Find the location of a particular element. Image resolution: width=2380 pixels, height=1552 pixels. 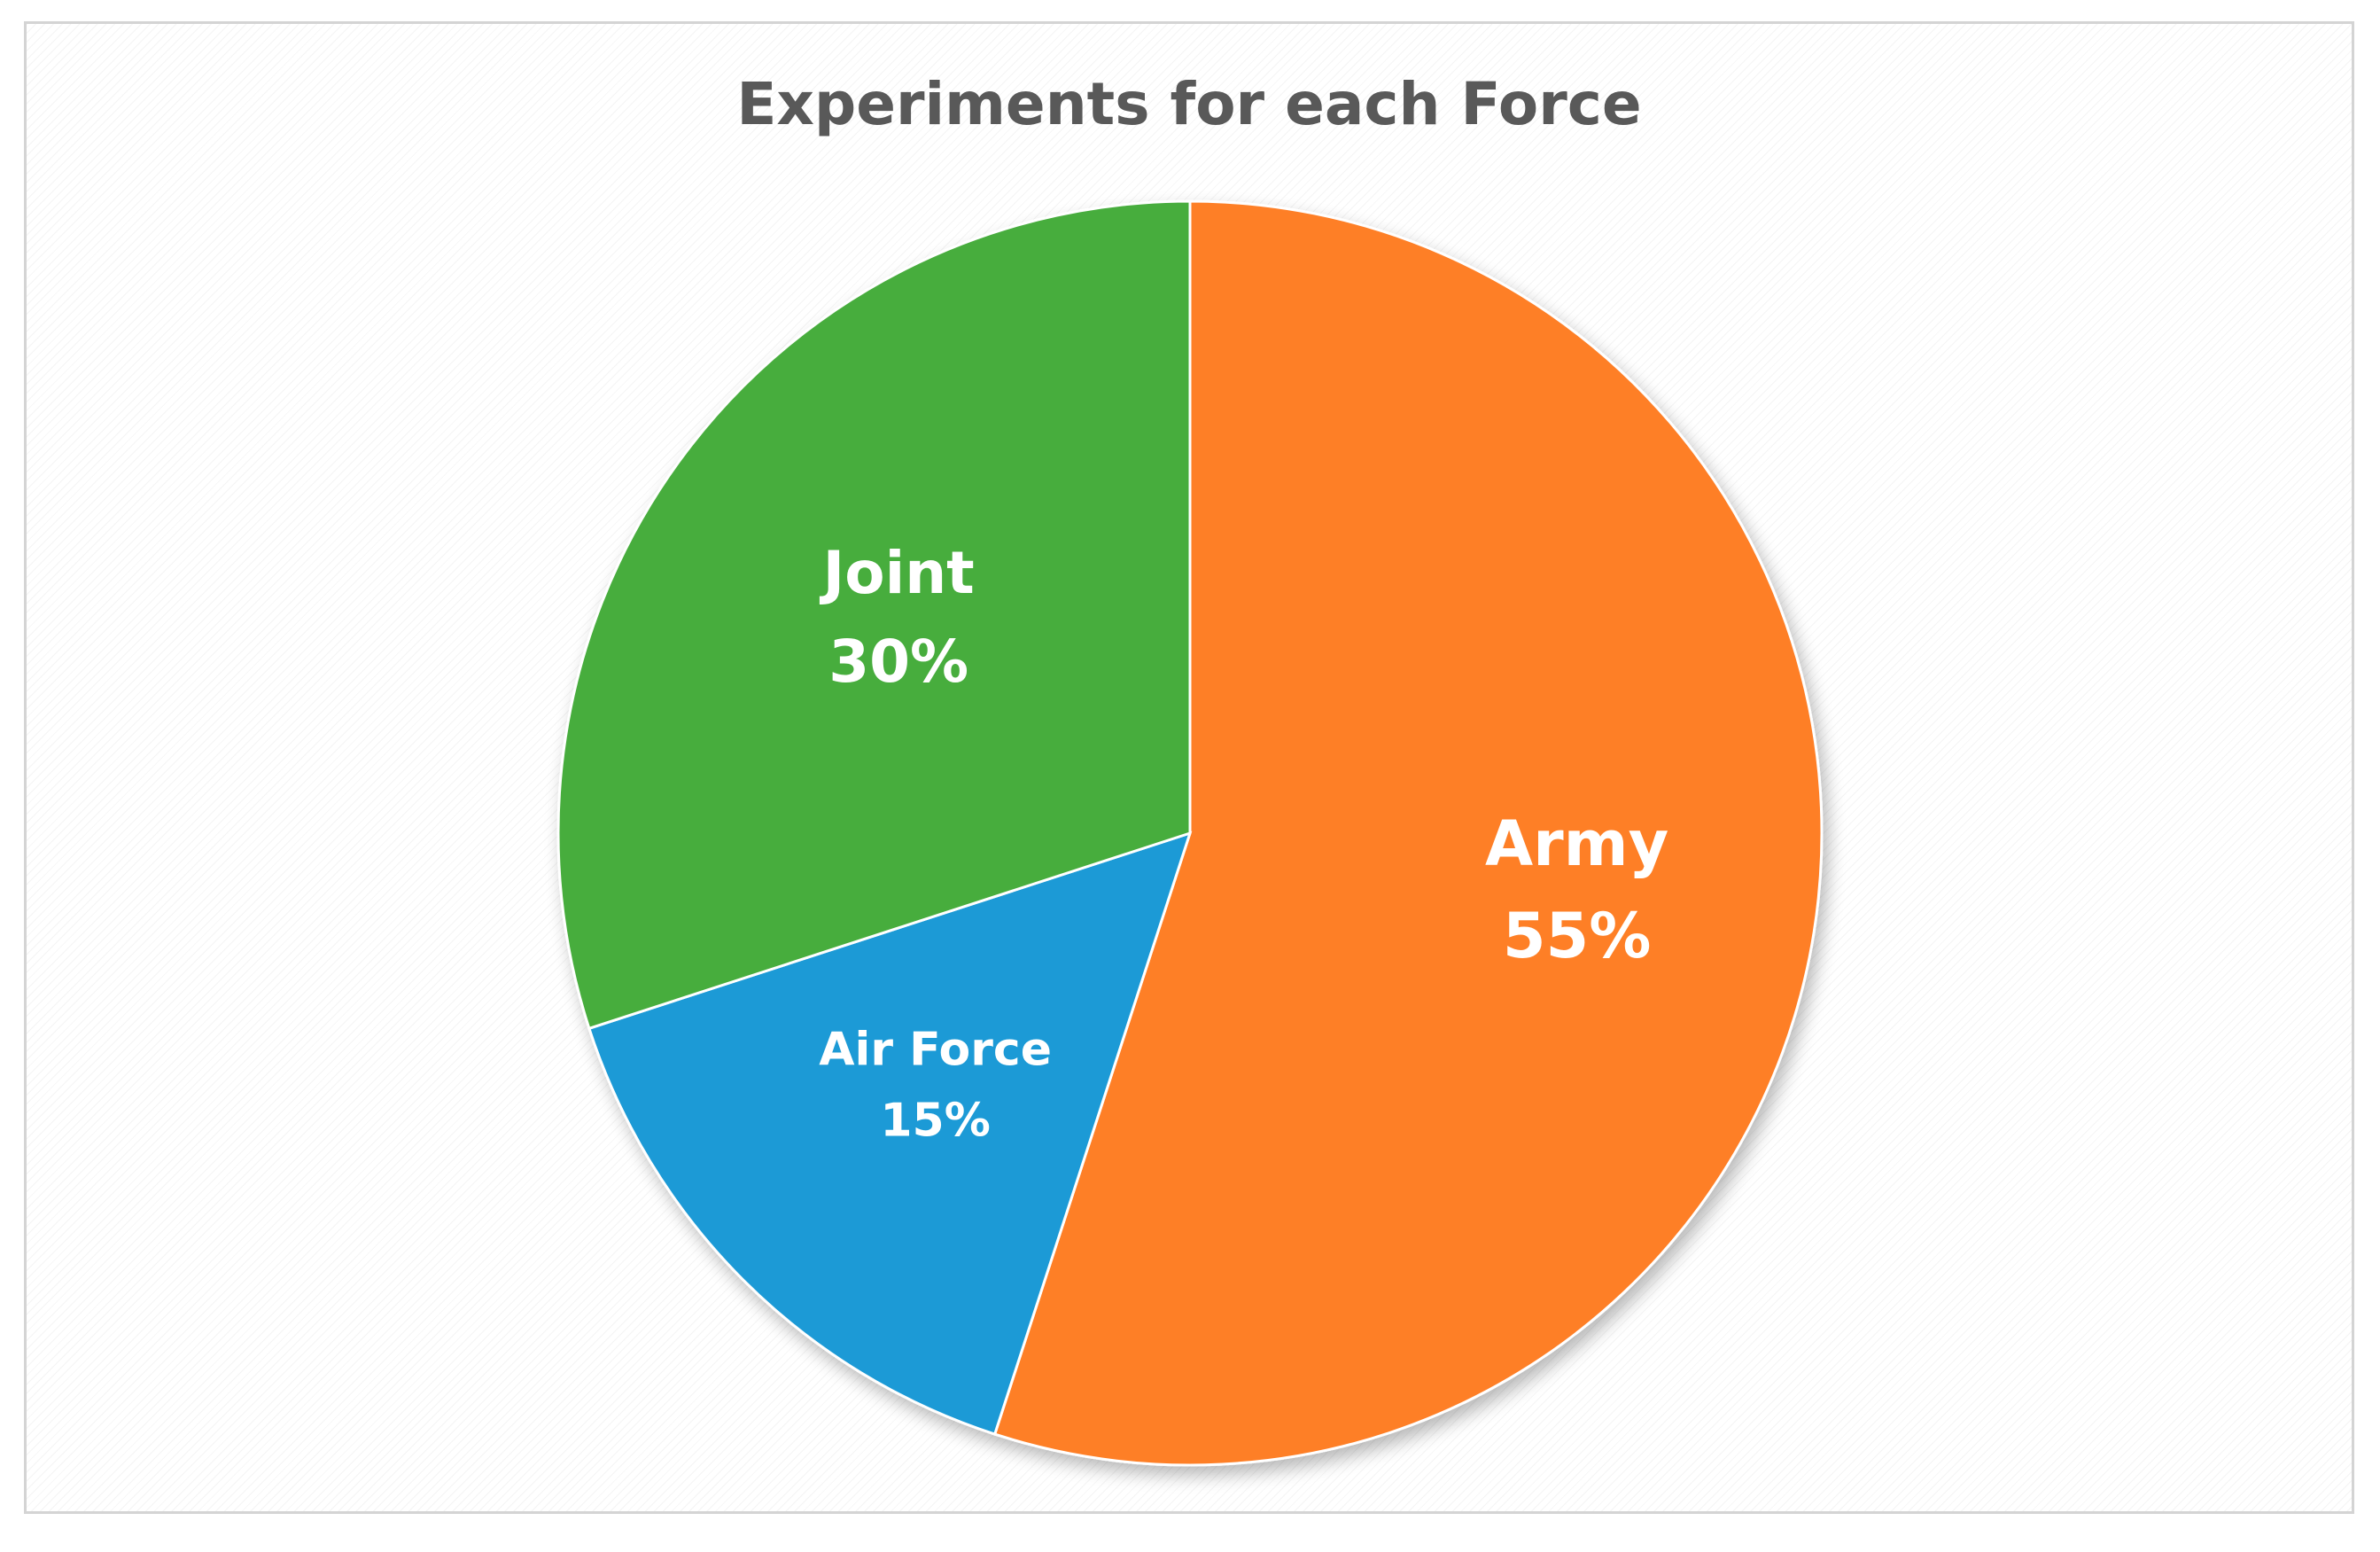

slice-value-air-force: 15% is located at coordinates (935, 1120).